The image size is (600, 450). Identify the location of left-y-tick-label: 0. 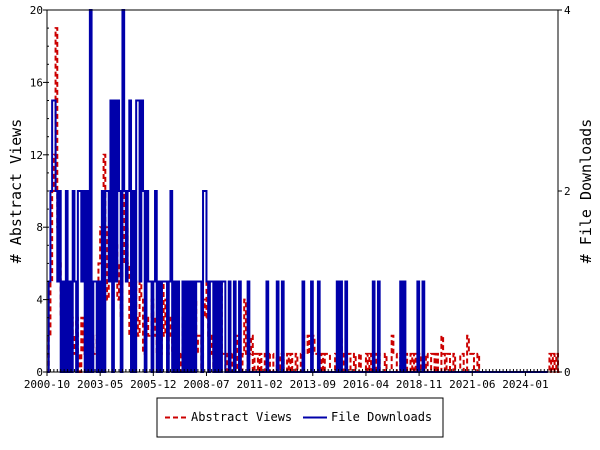
(39, 372).